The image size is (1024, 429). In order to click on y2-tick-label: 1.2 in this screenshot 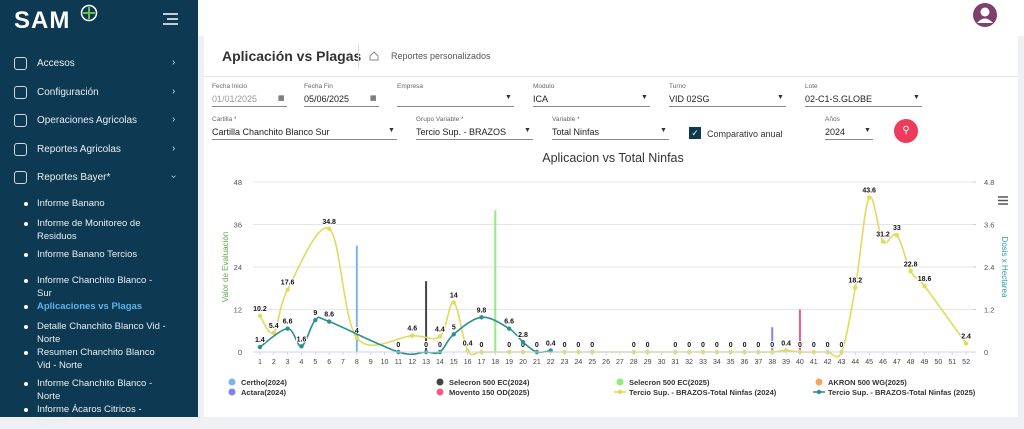, I will do `click(989, 310)`.